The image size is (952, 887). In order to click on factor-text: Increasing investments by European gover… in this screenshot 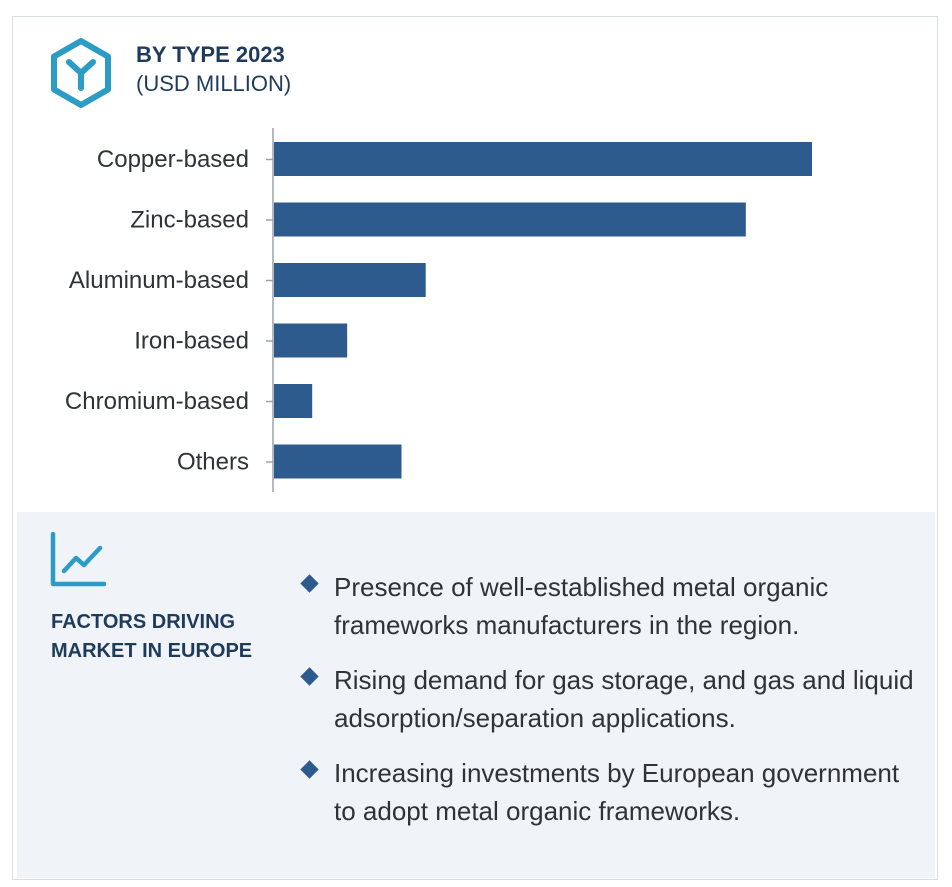, I will do `click(617, 792)`.